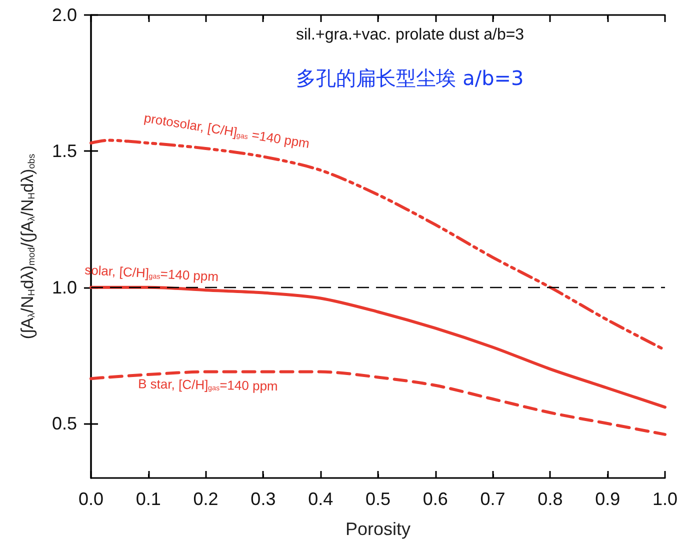 This screenshot has width=683, height=543. I want to click on x-tick-label: 0.1, so click(148, 499).